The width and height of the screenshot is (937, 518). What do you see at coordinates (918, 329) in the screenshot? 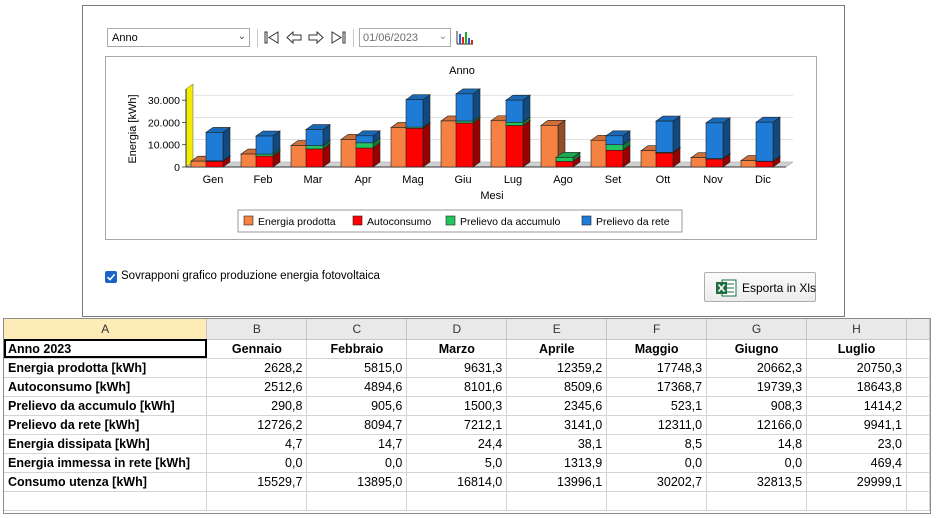
I see `column-header-blank` at bounding box center [918, 329].